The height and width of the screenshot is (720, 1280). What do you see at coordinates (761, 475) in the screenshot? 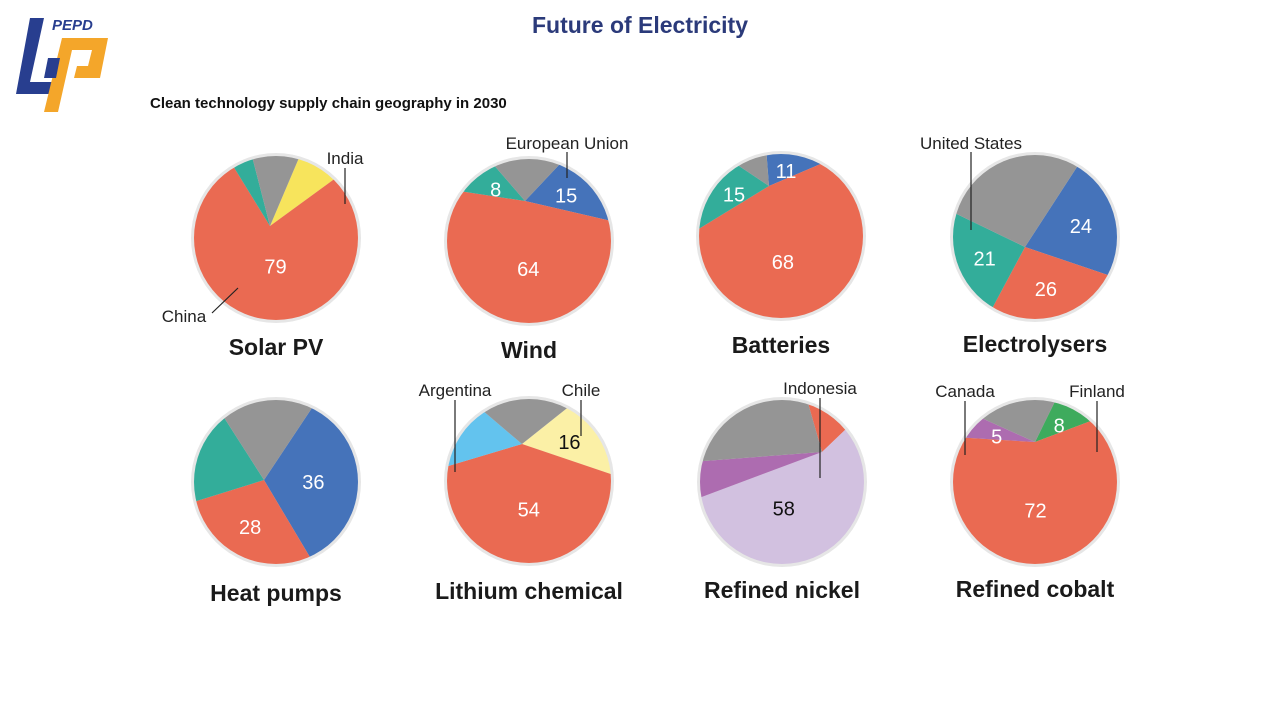
I see `pie-slice-other-region-purple-` at bounding box center [761, 475].